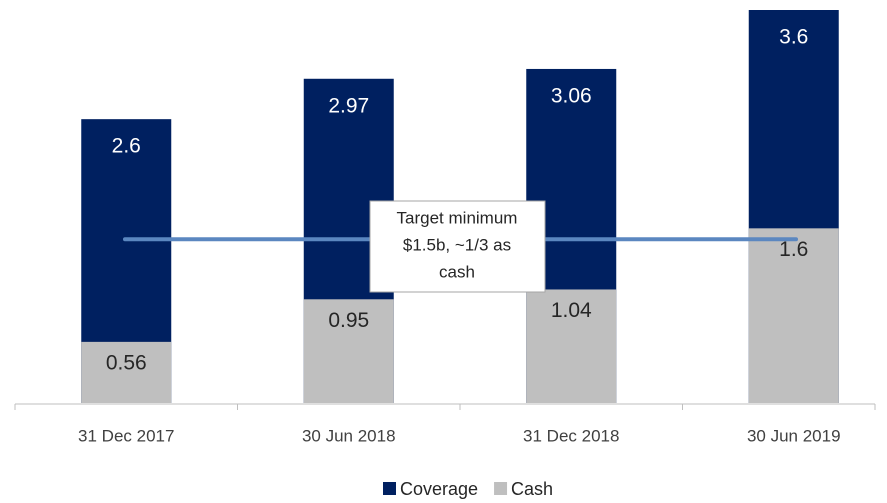 This screenshot has width=887, height=503. I want to click on annotation-text: $1.5b, ~1/3 as, so click(457, 244).